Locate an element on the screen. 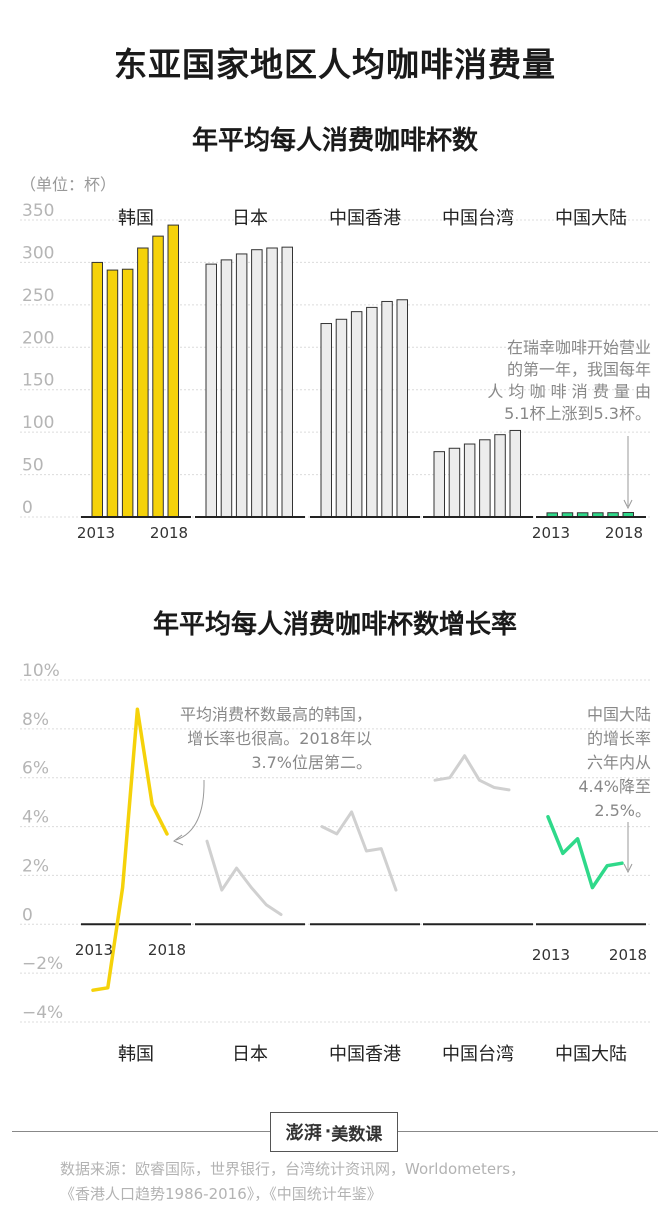 The width and height of the screenshot is (670, 1225). line-annotation-china: 中国大陆 is located at coordinates (619, 714).